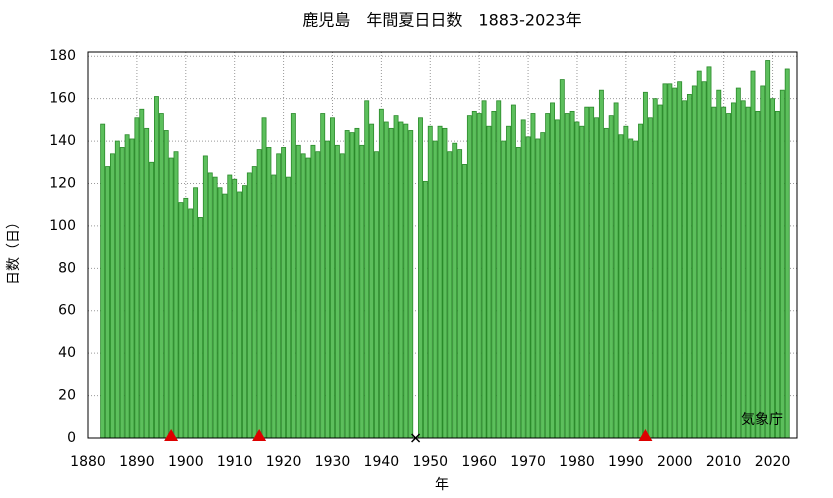  Describe the element at coordinates (416, 438) in the screenshot. I see `missing-marker` at that location.